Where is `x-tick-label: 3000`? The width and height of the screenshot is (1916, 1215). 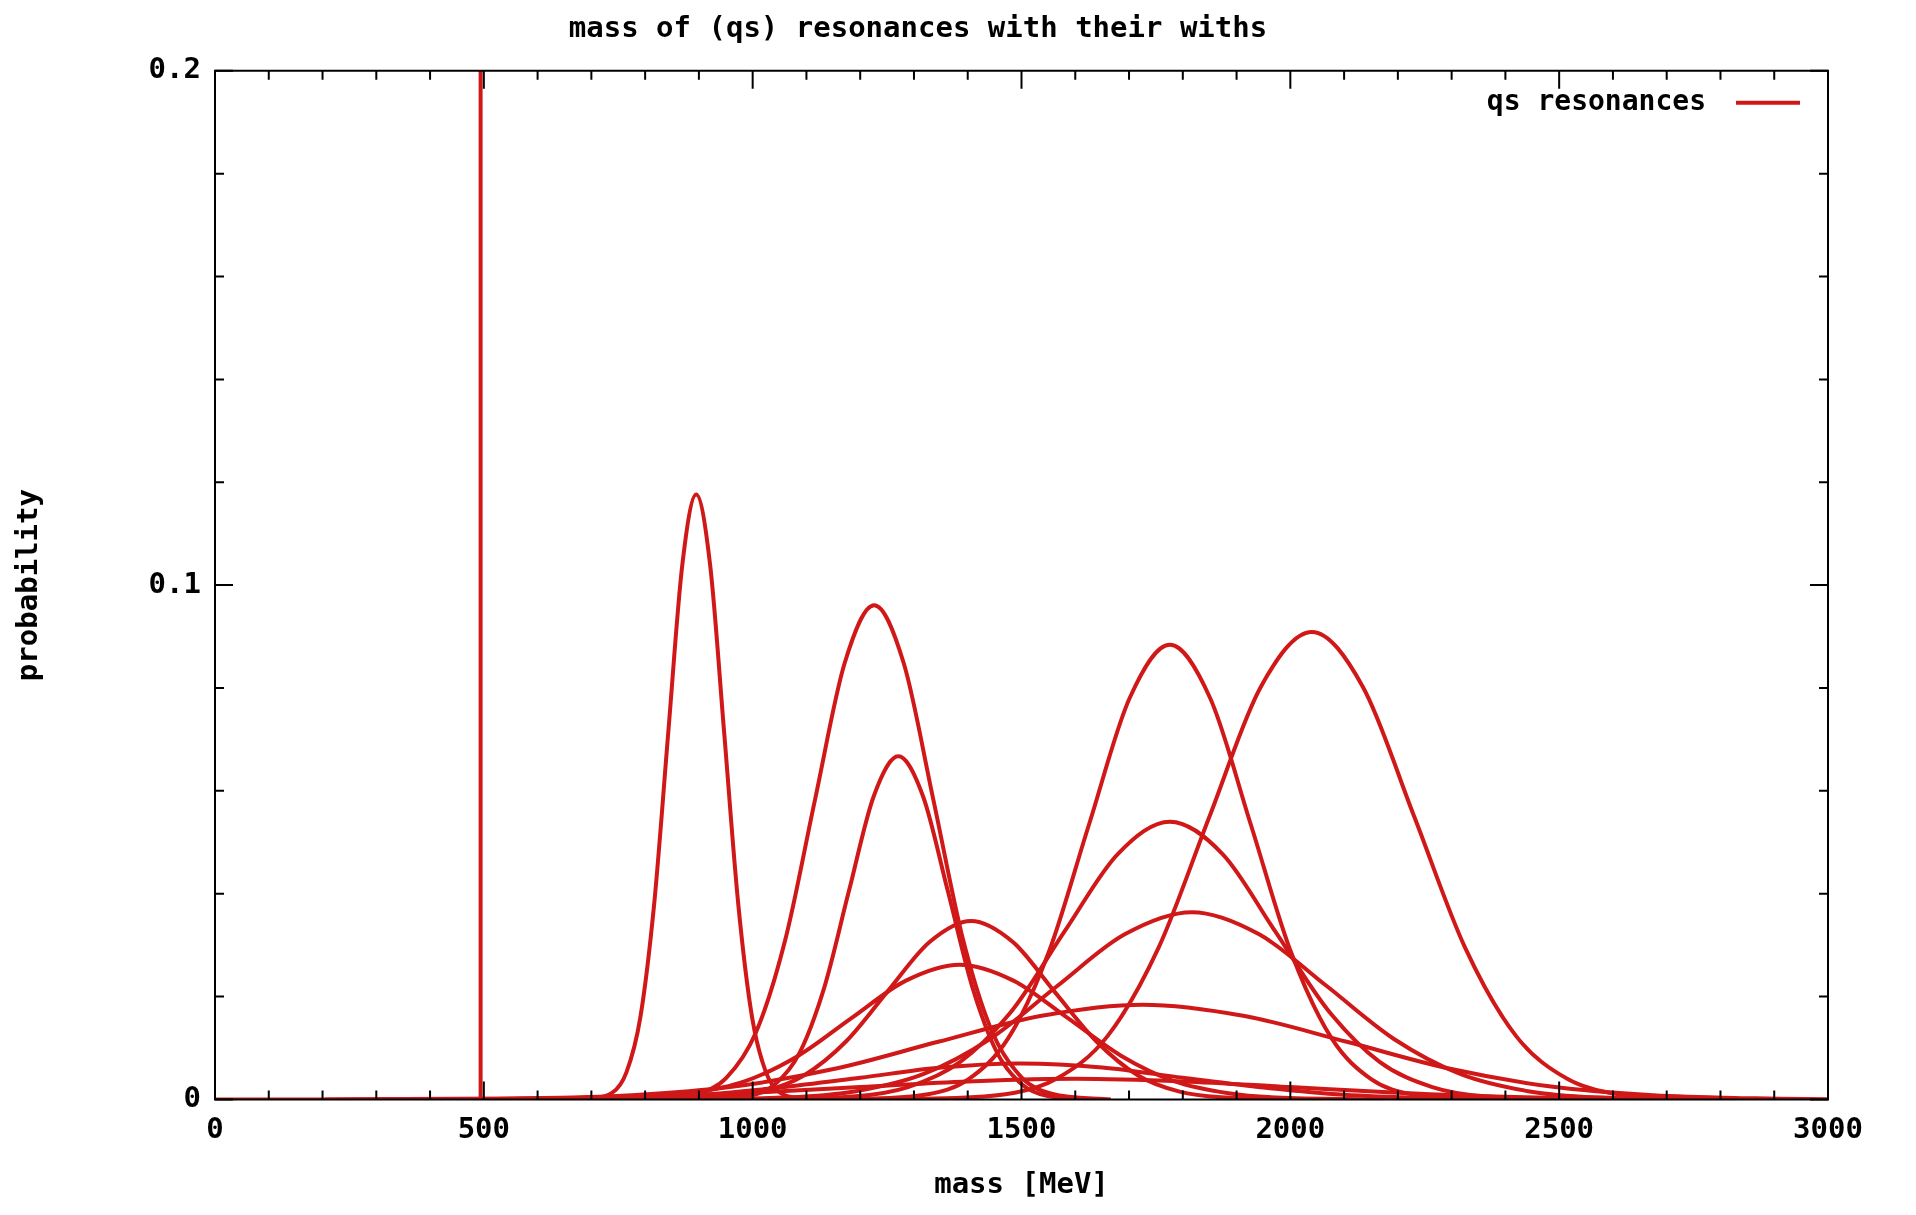 x-tick-label: 3000 is located at coordinates (1828, 1128).